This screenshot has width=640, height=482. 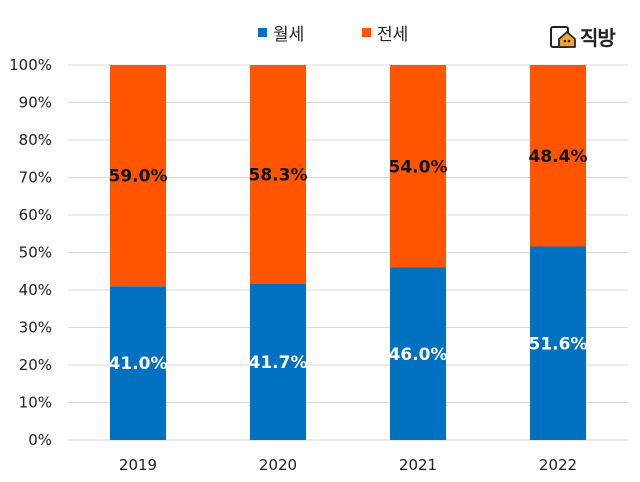 I want to click on y-tick-label: 100%, so click(x=30, y=65).